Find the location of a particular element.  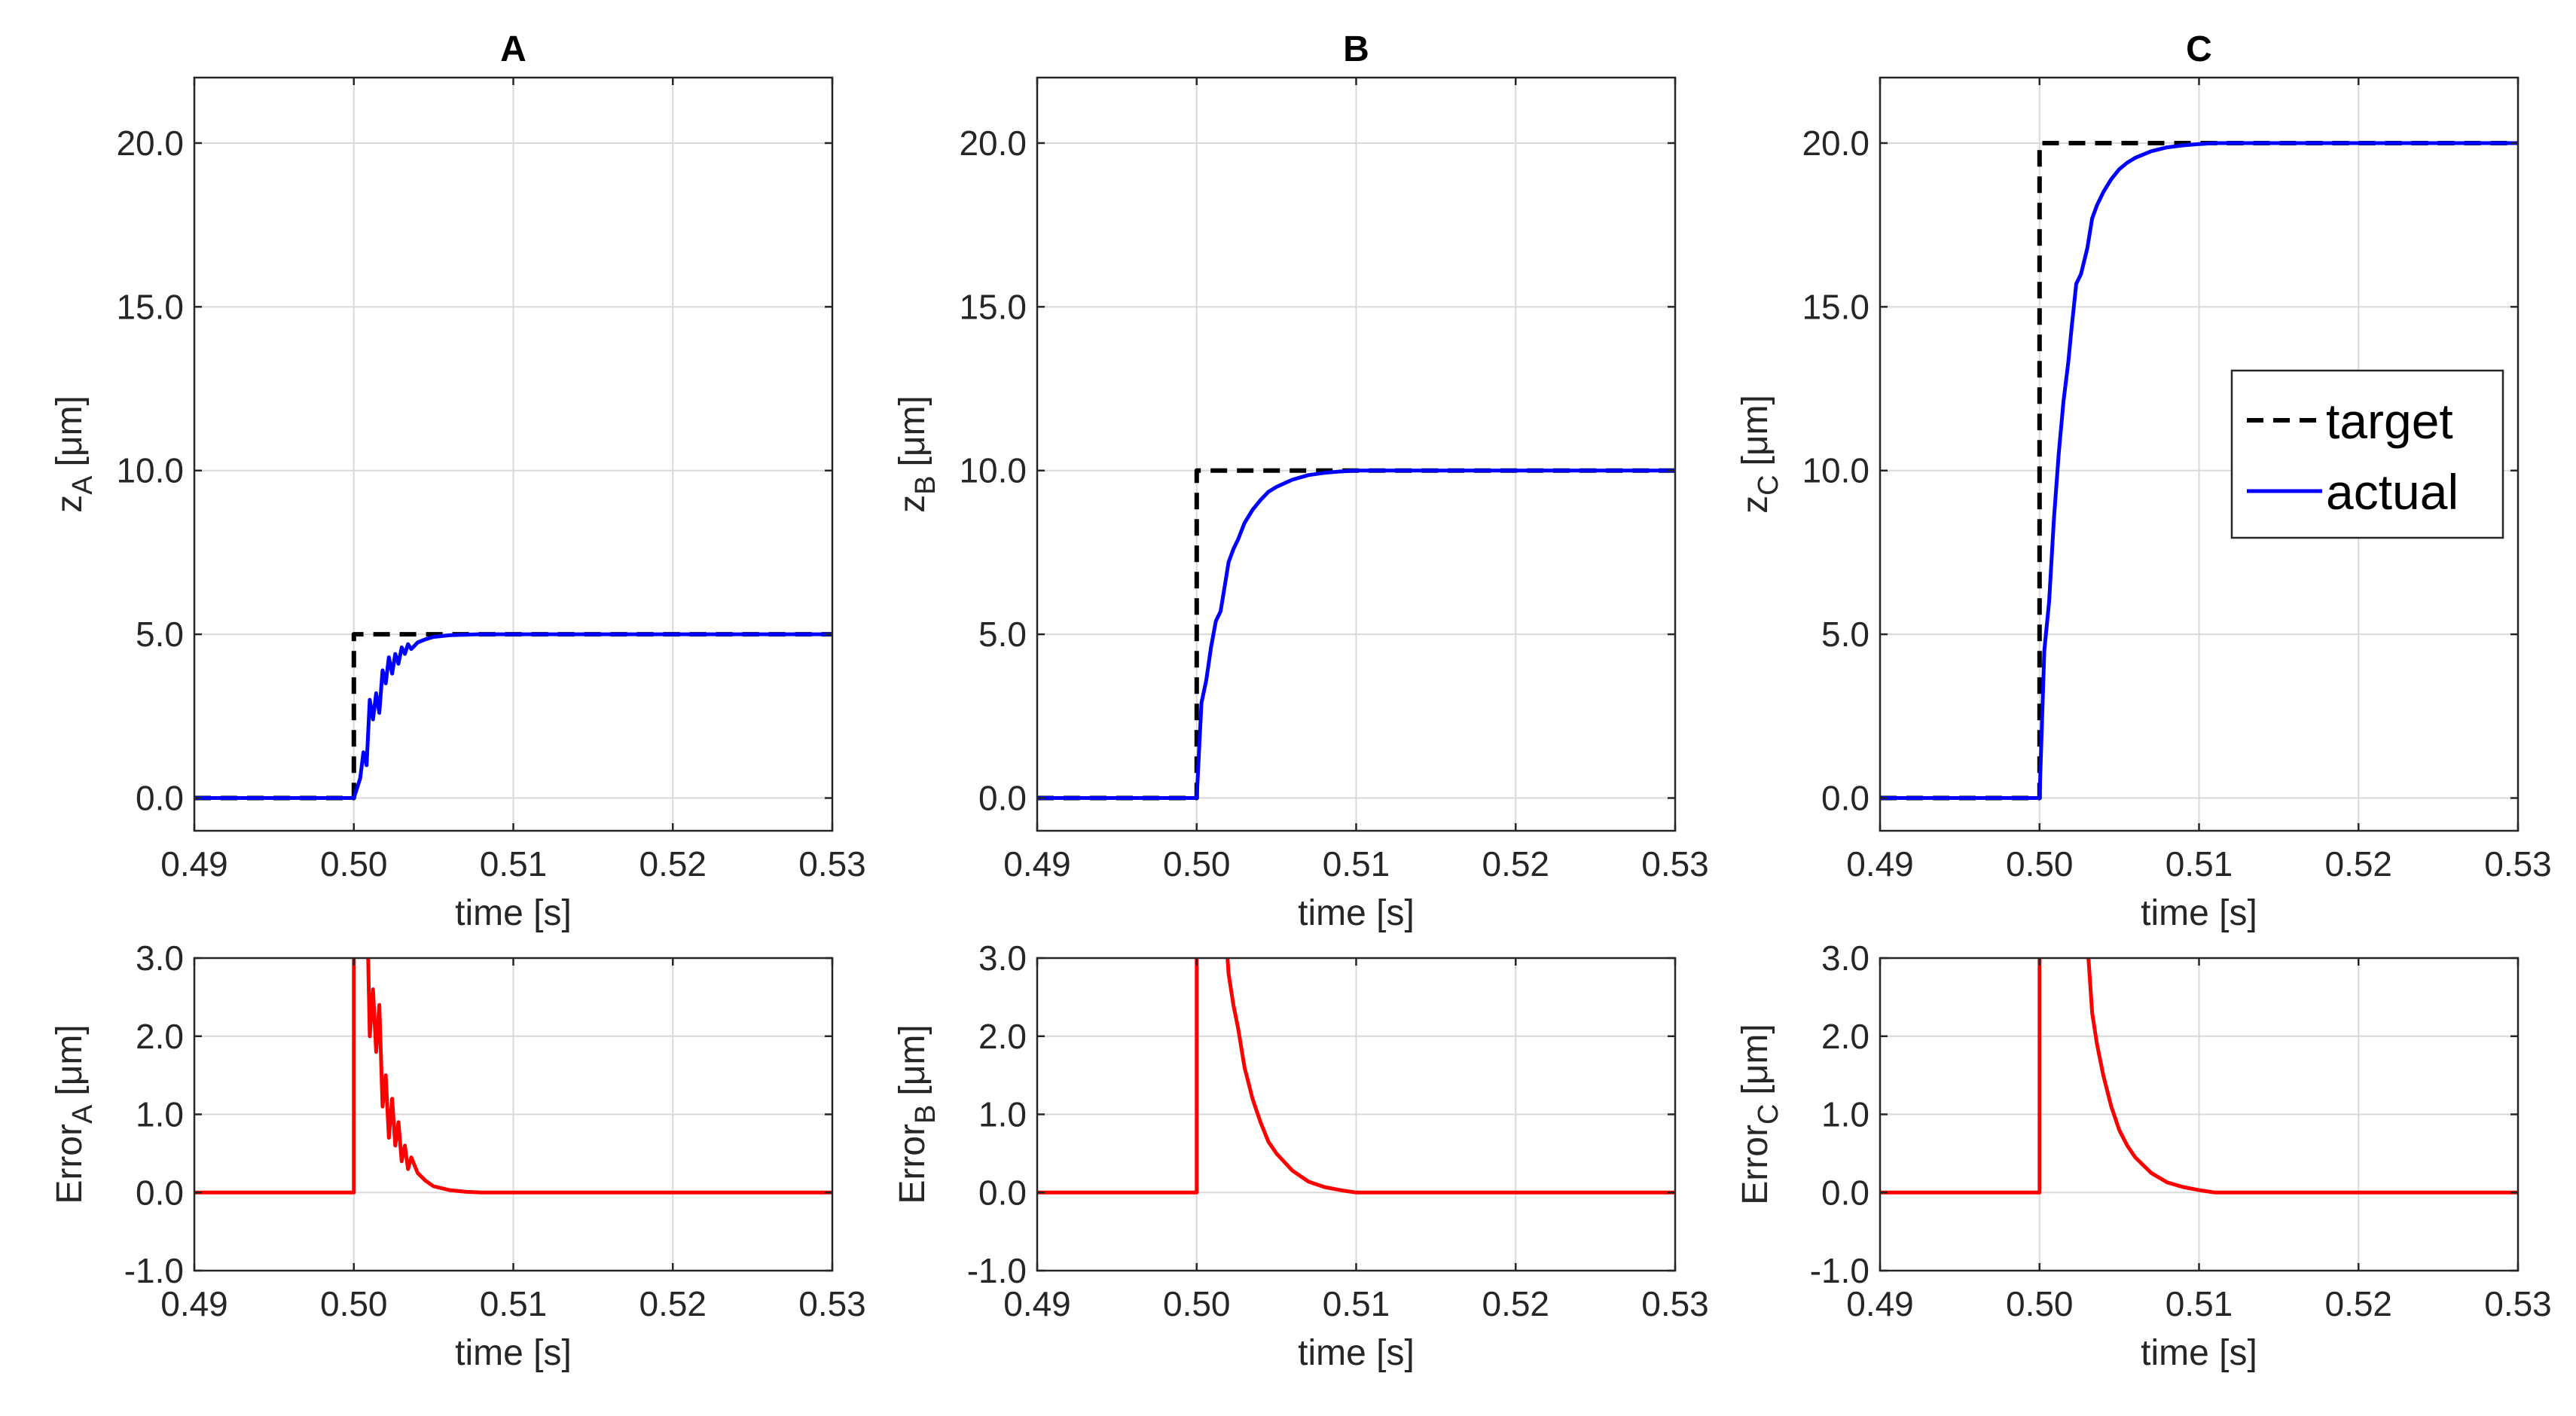

legend: target actual is located at coordinates (2367, 454).